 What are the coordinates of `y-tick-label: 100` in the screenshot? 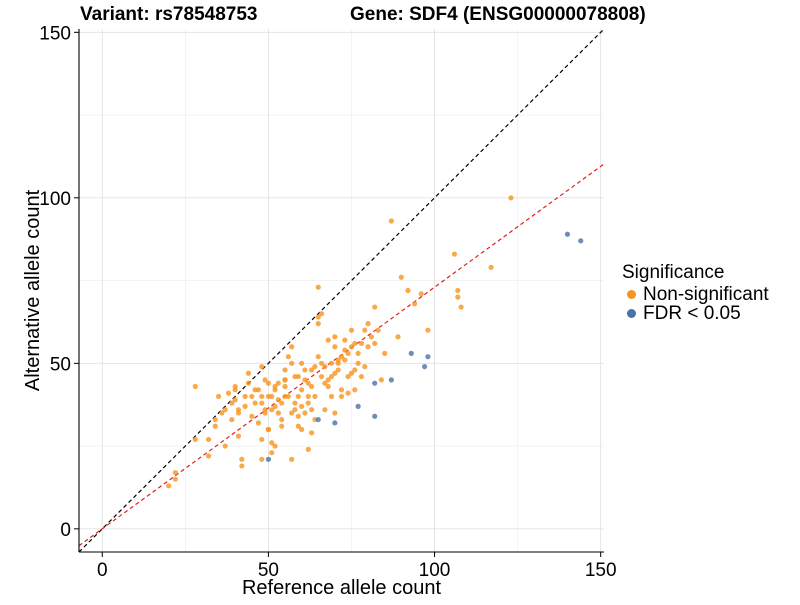 It's located at (55, 199).